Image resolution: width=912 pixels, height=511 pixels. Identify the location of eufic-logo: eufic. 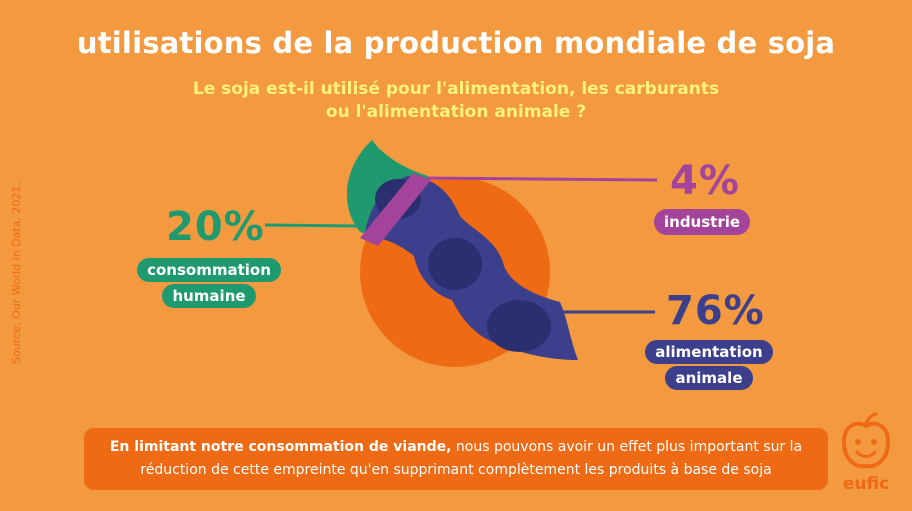
(866, 455).